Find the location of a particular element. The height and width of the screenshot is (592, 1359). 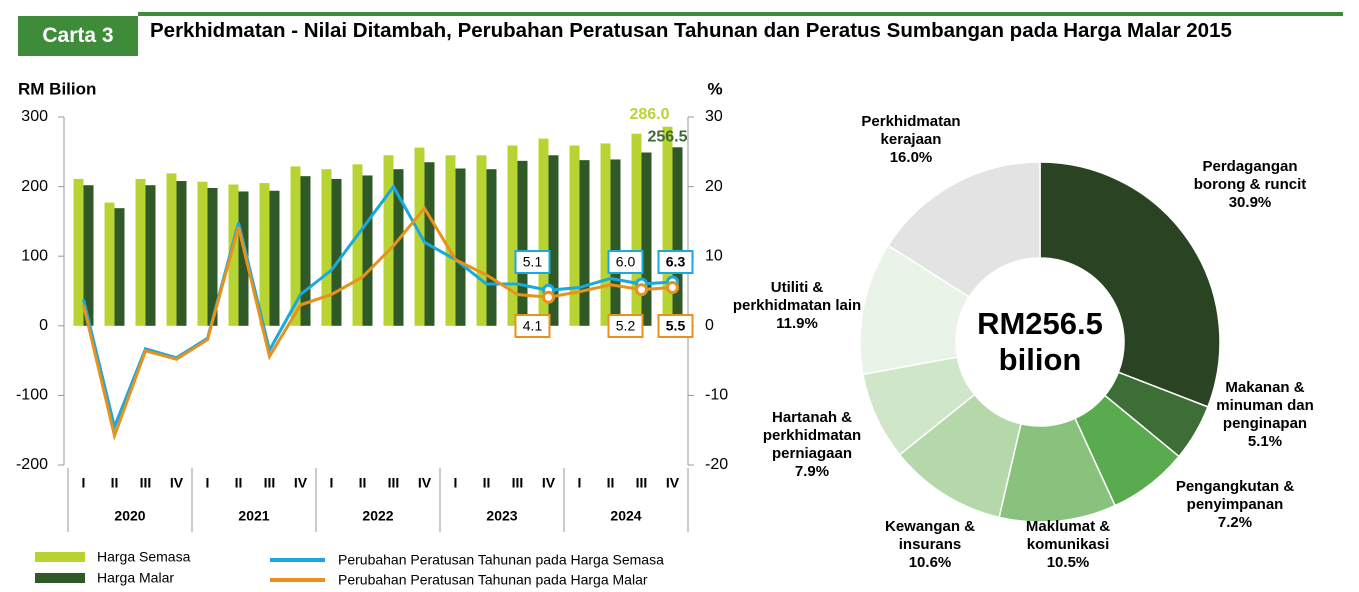

slice-value-label: 10.5% is located at coordinates (1068, 562).